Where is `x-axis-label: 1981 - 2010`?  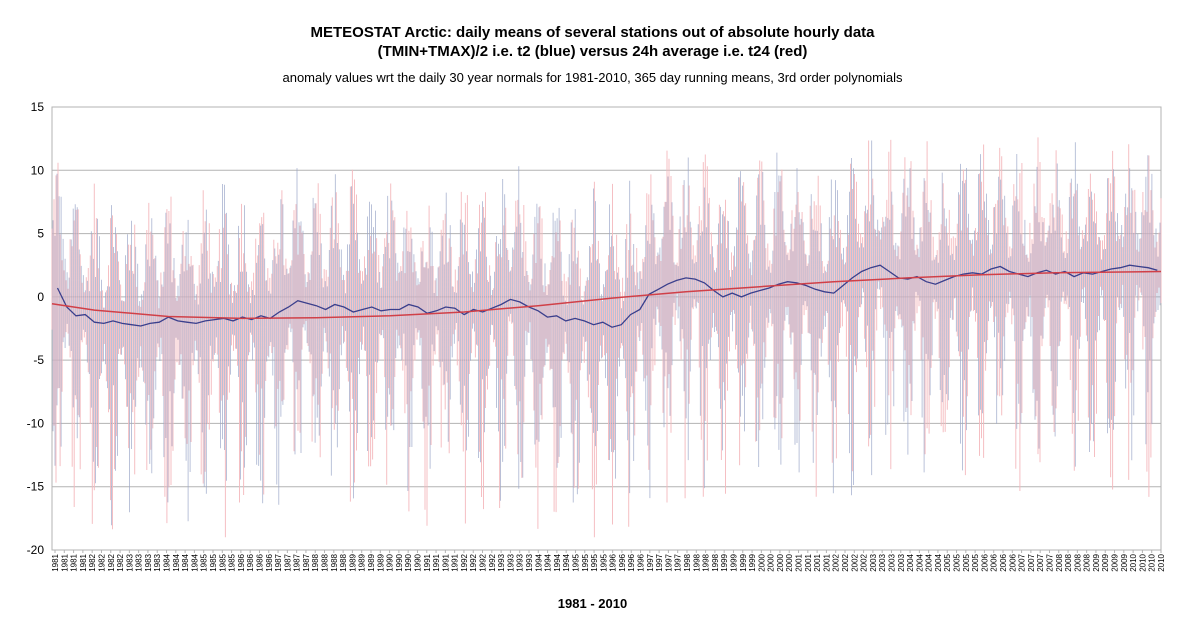
x-axis-label: 1981 - 2010 is located at coordinates (592, 603).